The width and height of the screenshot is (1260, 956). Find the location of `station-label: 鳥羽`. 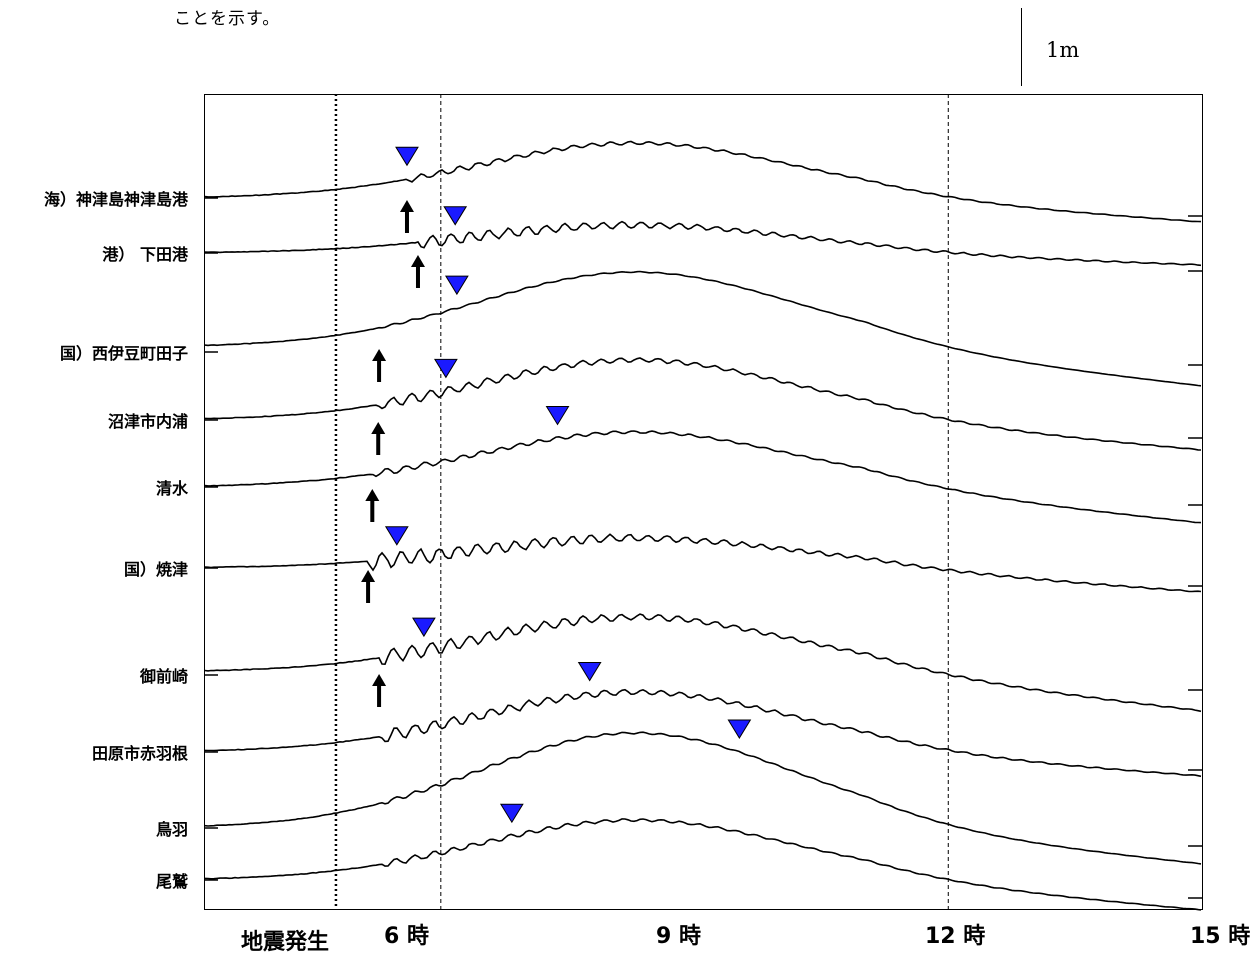

station-label: 鳥羽 is located at coordinates (171, 829).